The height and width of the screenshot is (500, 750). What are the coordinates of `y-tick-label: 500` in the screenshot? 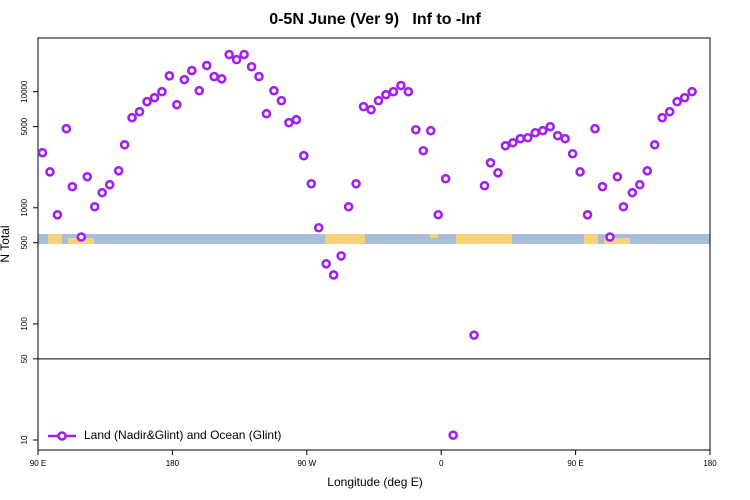 It's located at (24, 243).